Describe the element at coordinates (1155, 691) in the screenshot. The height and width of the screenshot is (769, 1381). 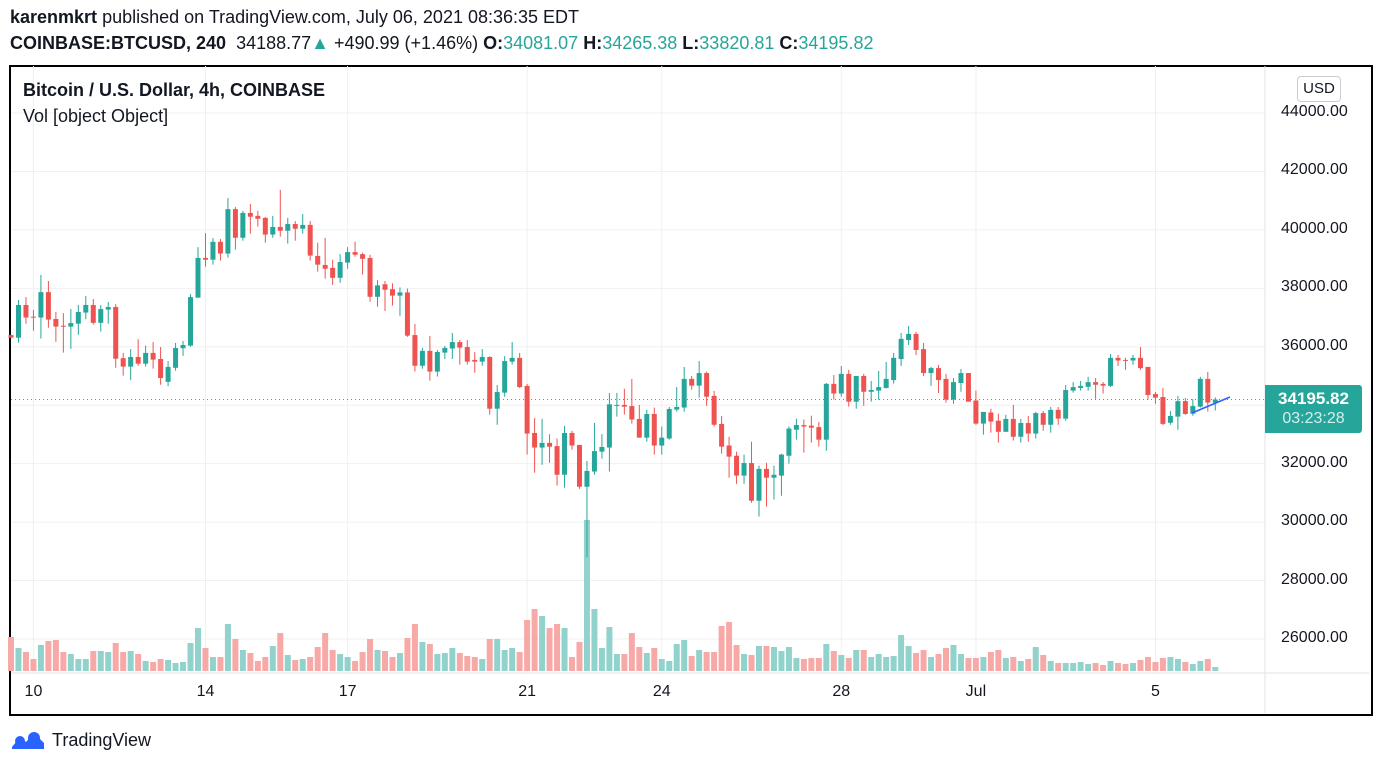
I see `date-tick-label: 5` at that location.